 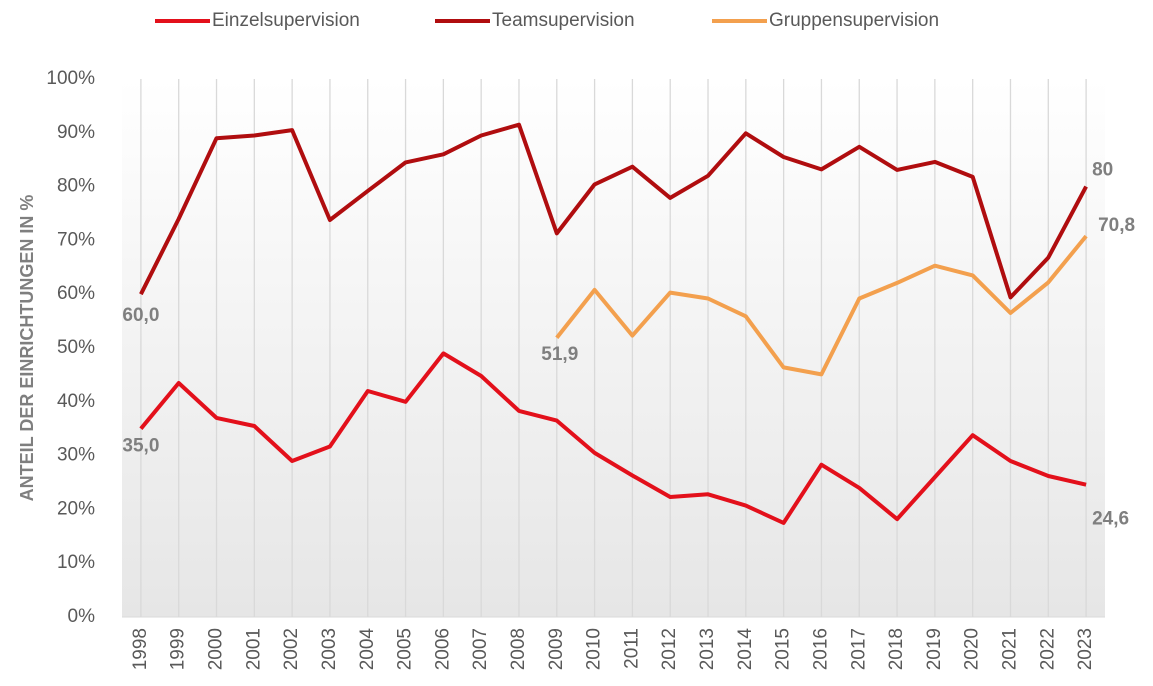 I want to click on x-tick-label: 2004, so click(x=367, y=649).